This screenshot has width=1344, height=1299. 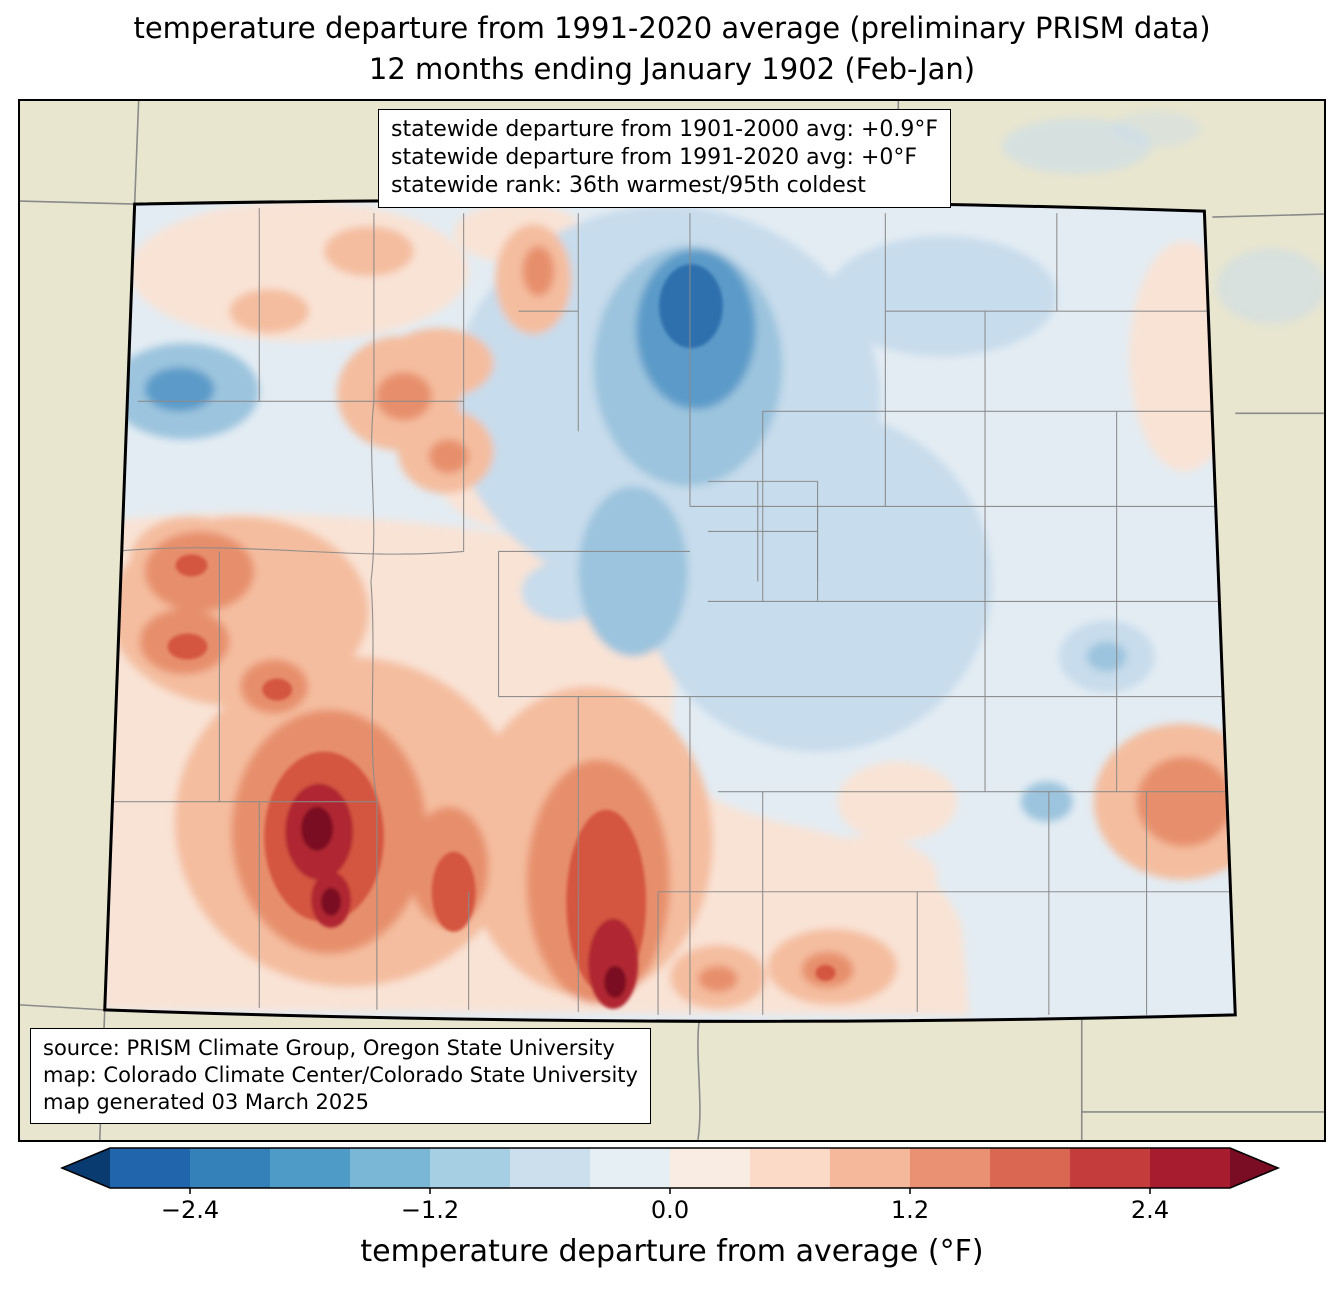 I want to click on colorbar-outline, so click(x=670, y=1168).